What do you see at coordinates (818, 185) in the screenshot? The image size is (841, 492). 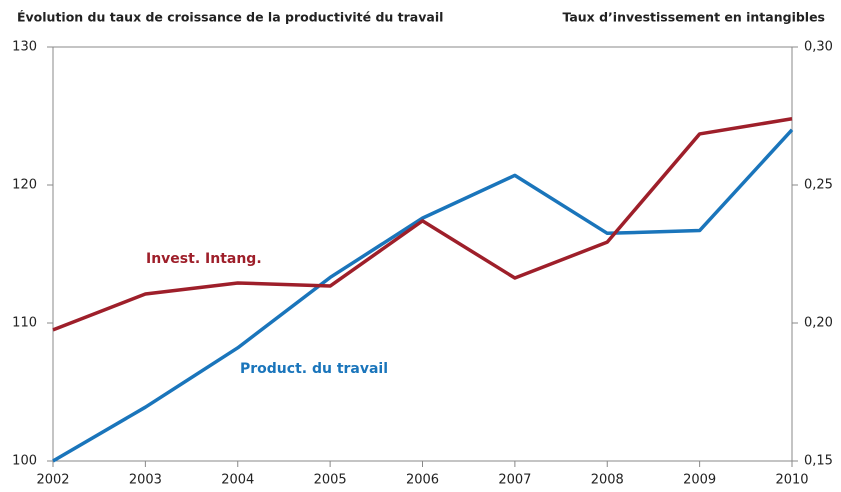 I see `y2-tick-label: 0,25` at bounding box center [818, 185].